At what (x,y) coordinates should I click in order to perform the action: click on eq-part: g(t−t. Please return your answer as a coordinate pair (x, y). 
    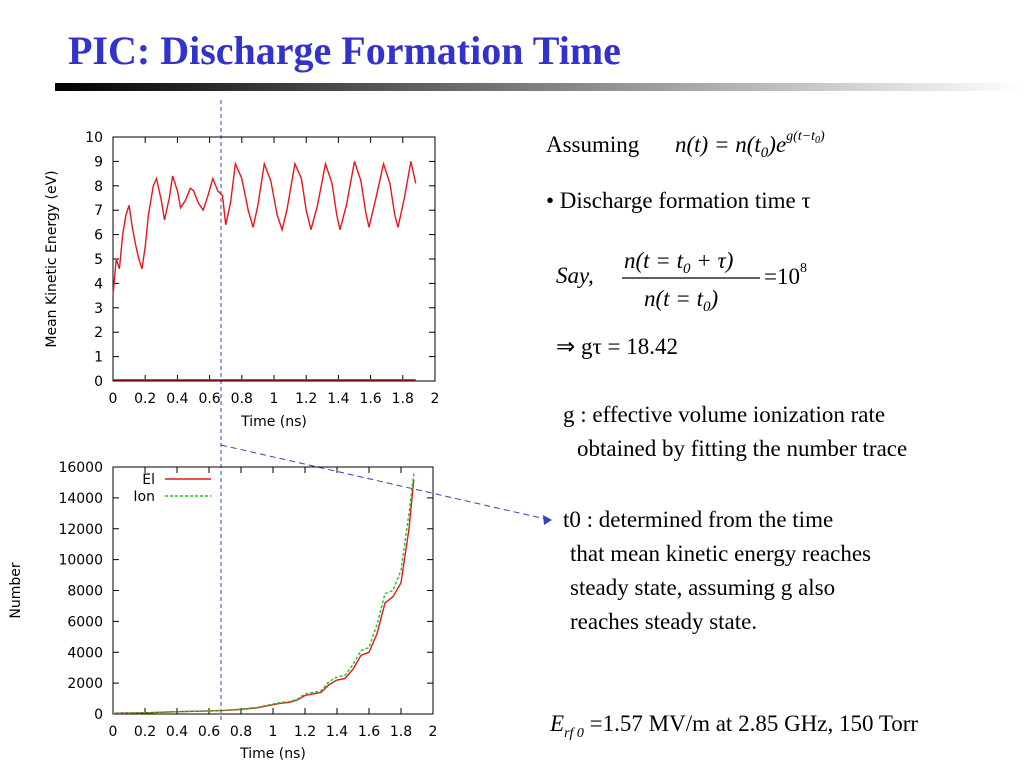
    Looking at the image, I should click on (801, 136).